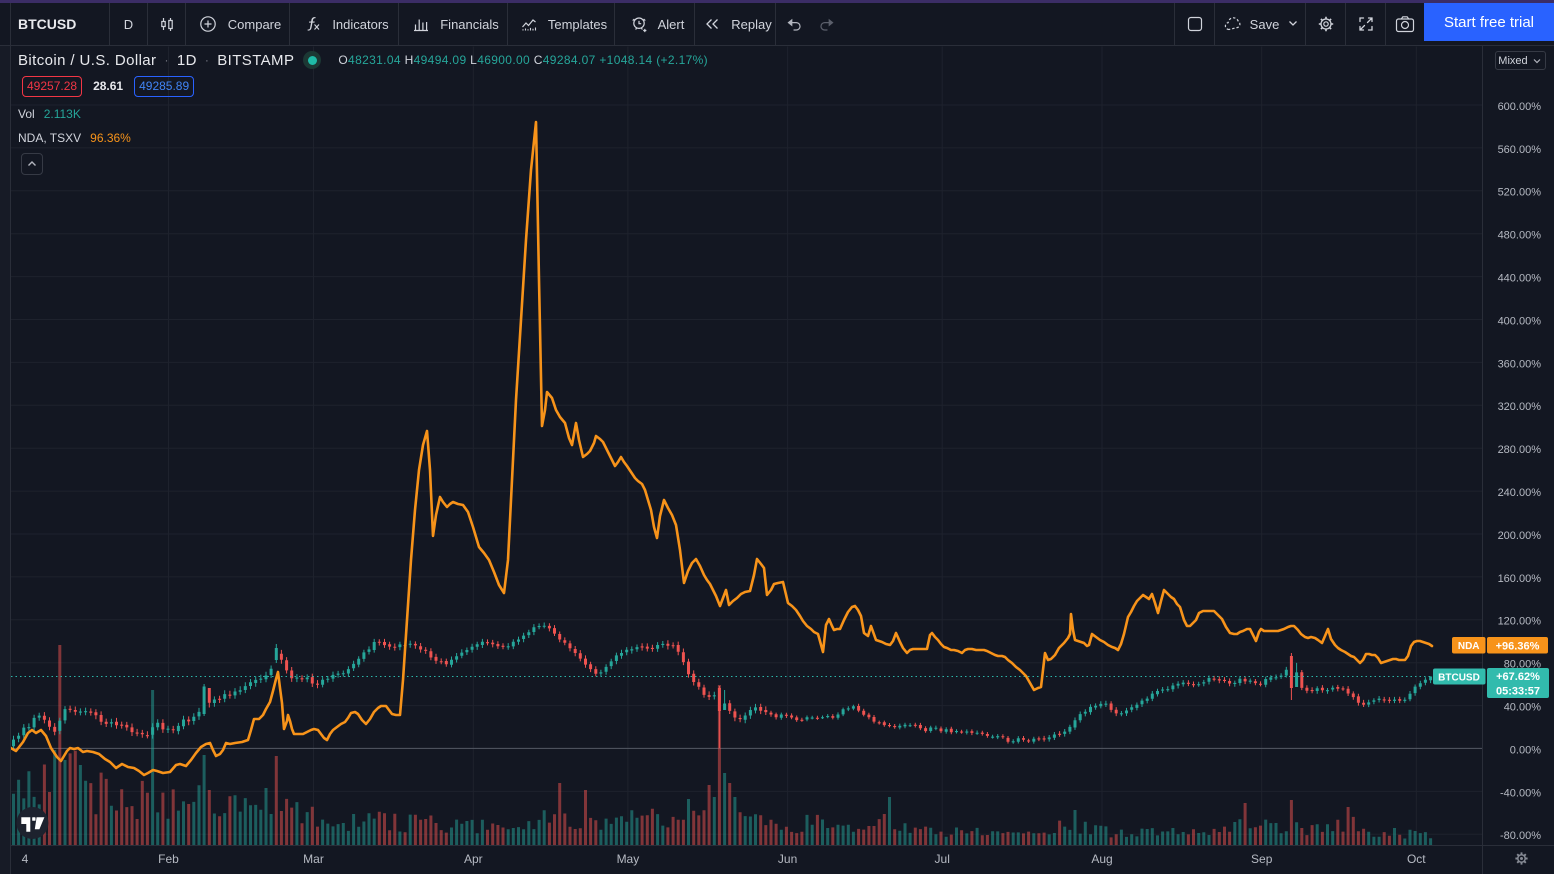 The image size is (1554, 874). I want to click on svg-text: 4, so click(25, 859).